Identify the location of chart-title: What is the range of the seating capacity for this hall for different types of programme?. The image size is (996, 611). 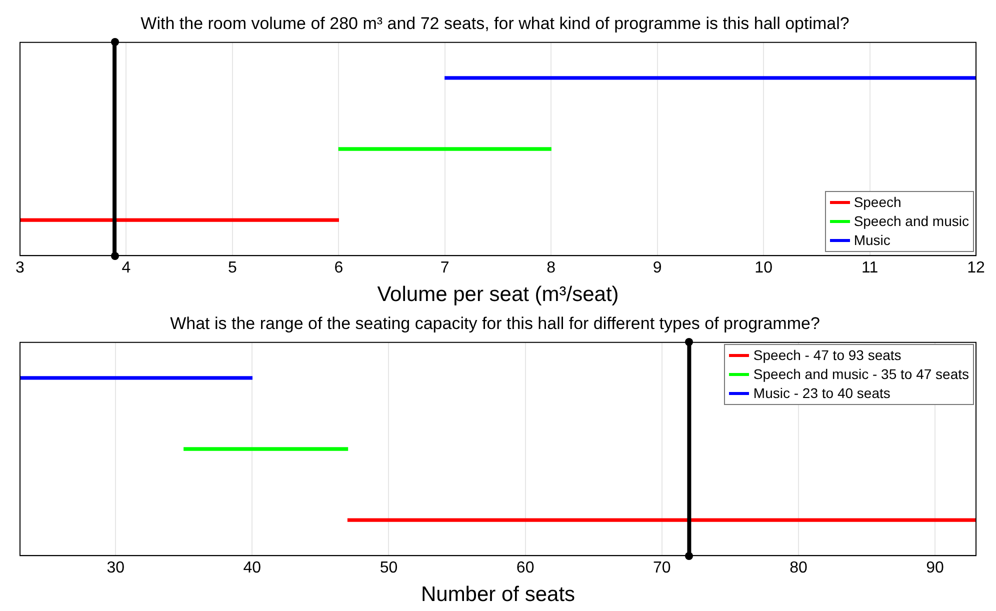
(495, 323).